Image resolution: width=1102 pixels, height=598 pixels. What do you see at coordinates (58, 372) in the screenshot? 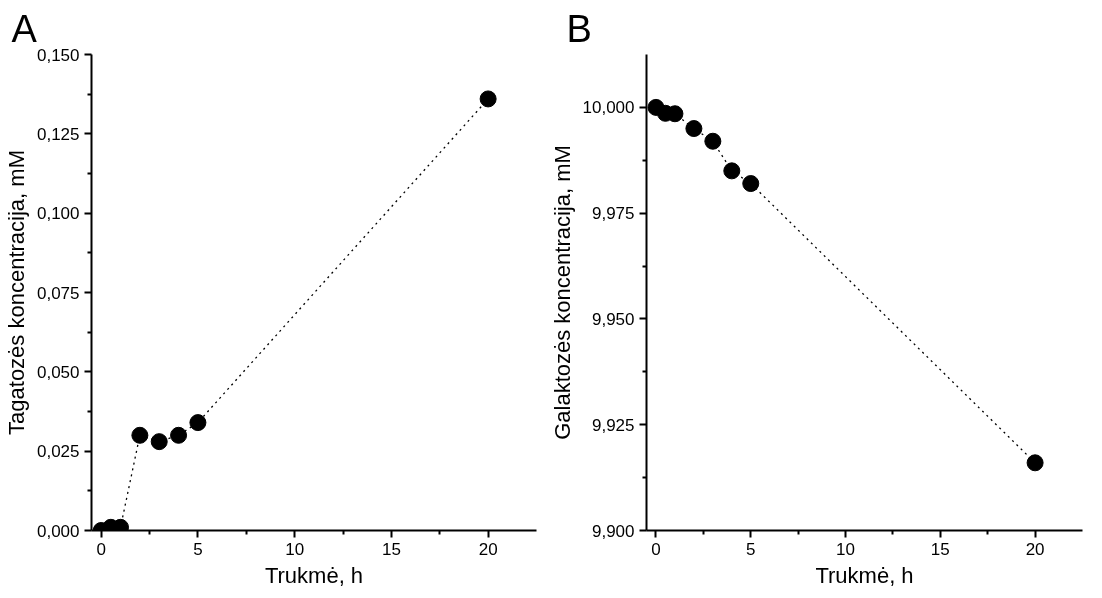
I see `y-tick-label: 0,050` at bounding box center [58, 372].